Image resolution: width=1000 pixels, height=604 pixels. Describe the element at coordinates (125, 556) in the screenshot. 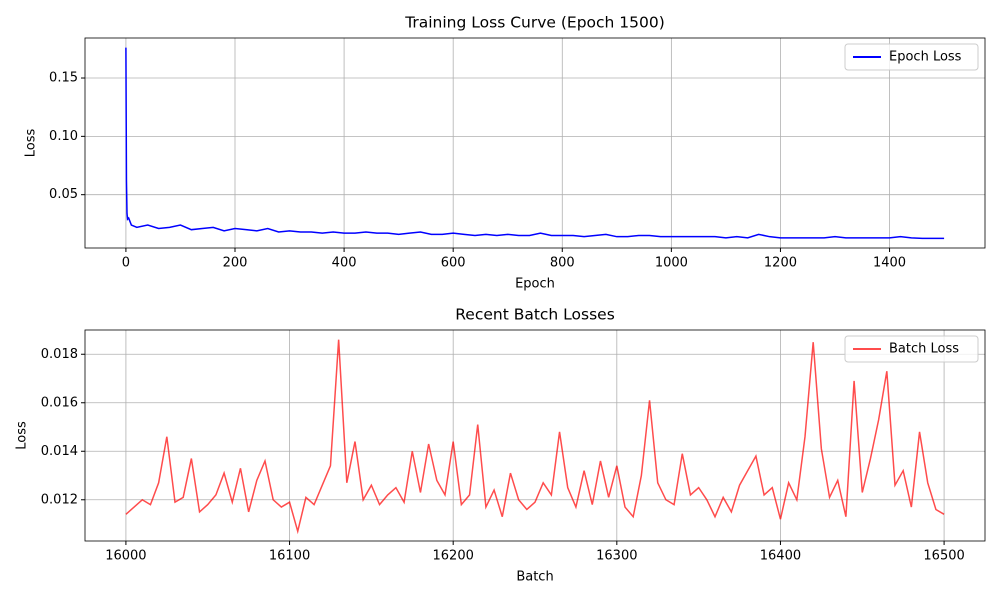

I see `x-tick-label: 16000` at that location.